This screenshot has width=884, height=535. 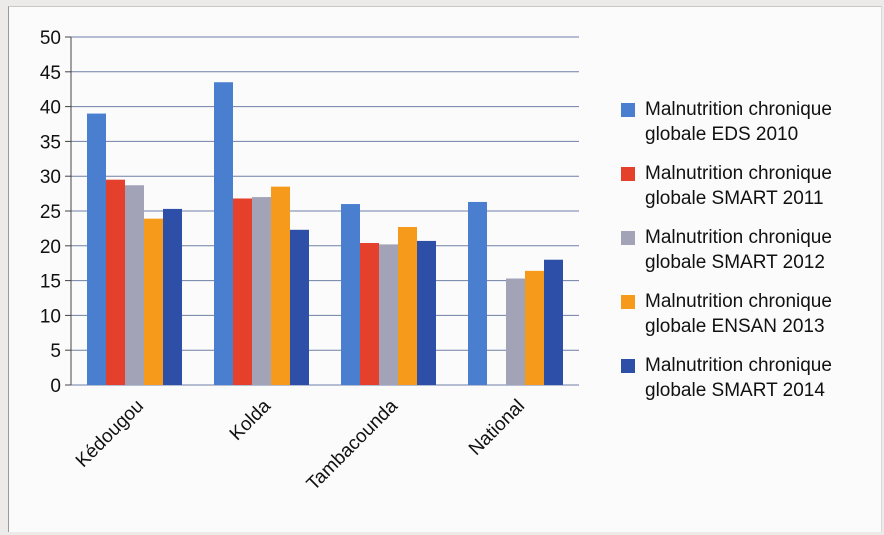 I want to click on x-category-label: Kédougou, so click(x=110, y=434).